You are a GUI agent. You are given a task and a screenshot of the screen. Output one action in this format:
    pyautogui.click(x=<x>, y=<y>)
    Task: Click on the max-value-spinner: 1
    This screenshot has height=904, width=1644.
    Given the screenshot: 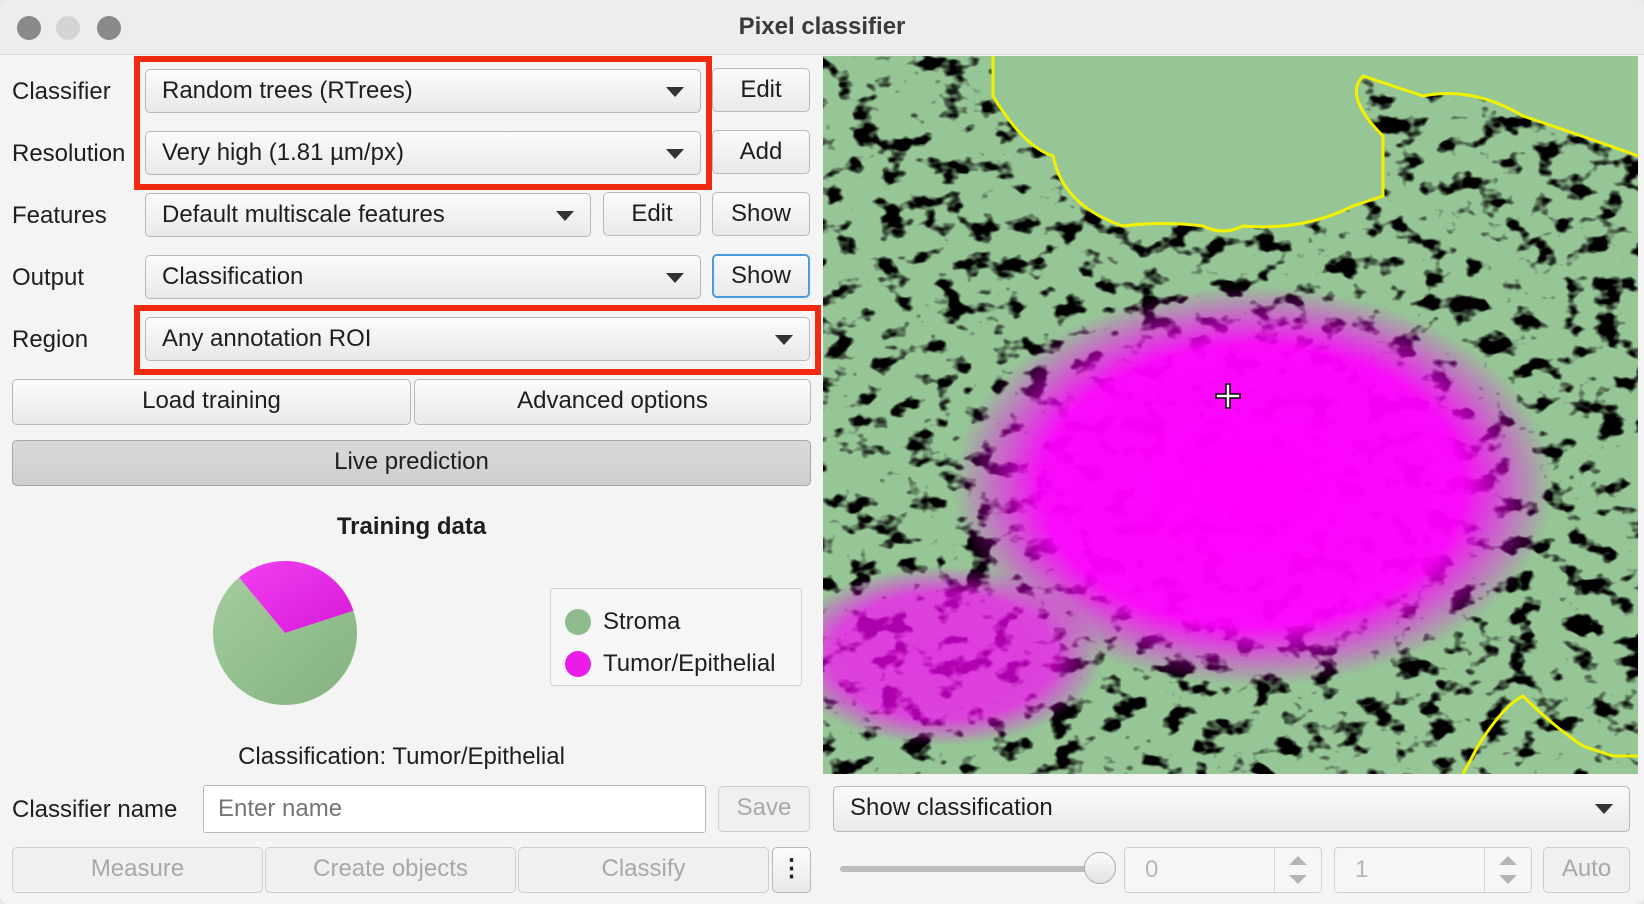 What is the action you would take?
    pyautogui.click(x=1433, y=870)
    